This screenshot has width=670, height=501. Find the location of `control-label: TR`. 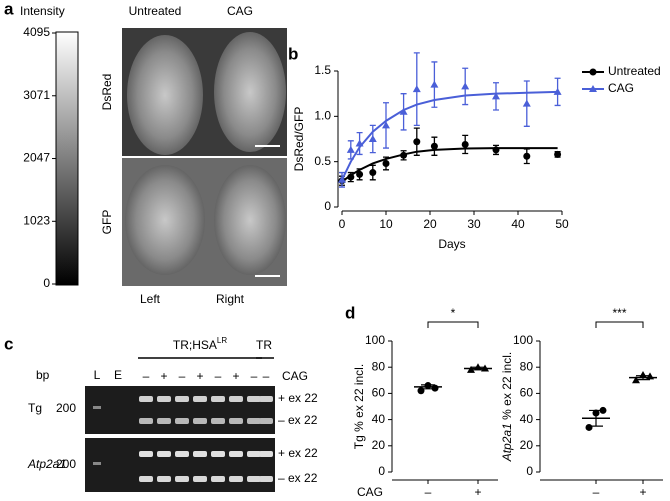

control-label: TR is located at coordinates (264, 345).